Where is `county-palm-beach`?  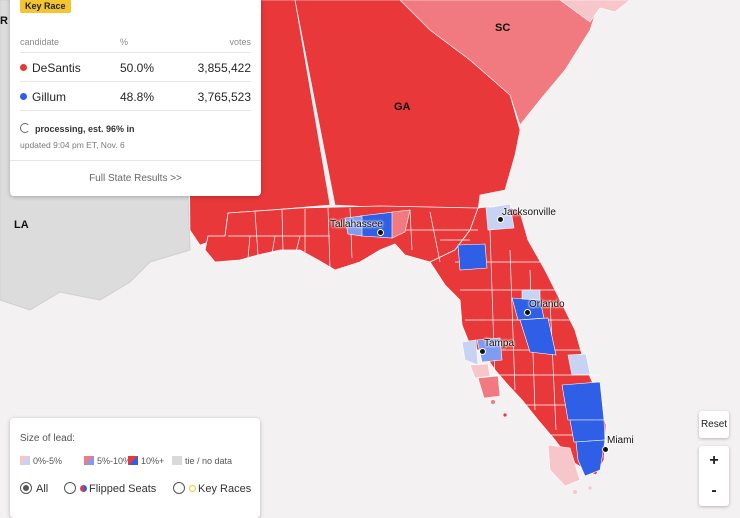
county-palm-beach is located at coordinates (583, 401).